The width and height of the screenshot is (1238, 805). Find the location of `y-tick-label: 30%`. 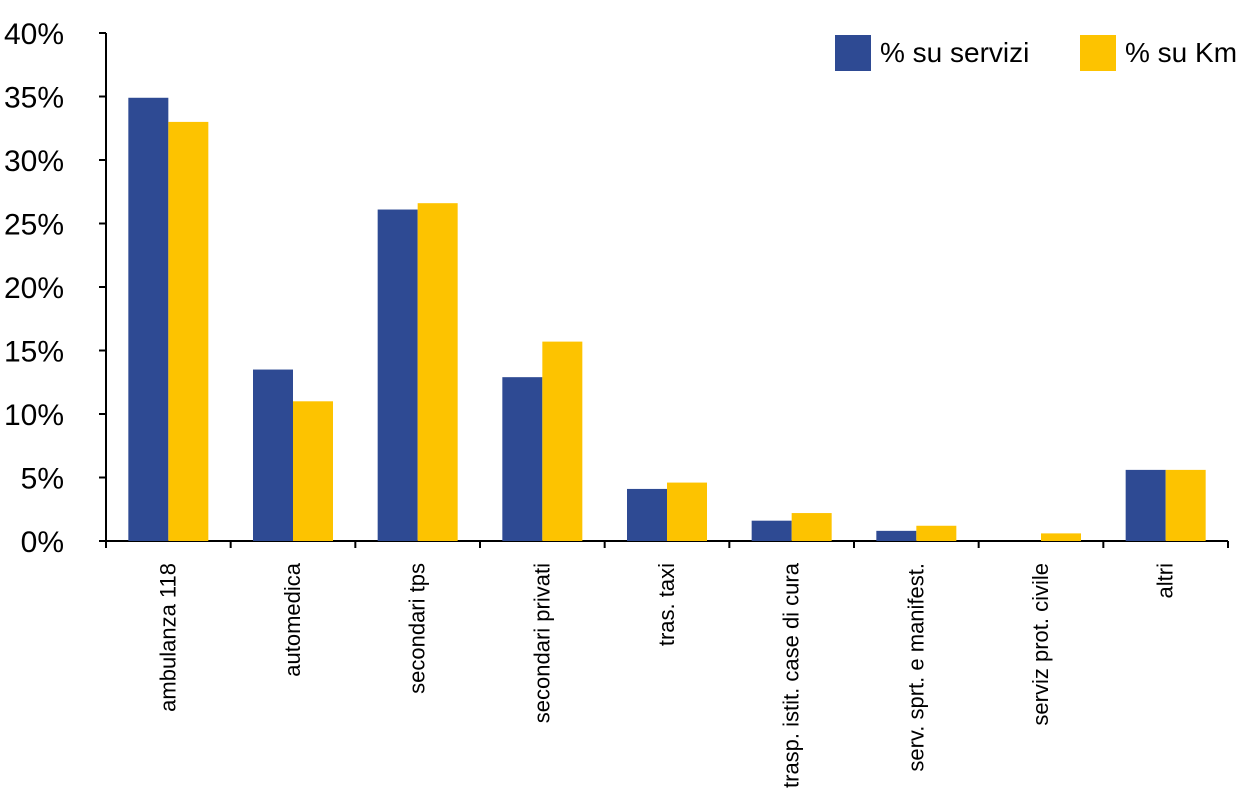

y-tick-label: 30% is located at coordinates (34, 161).